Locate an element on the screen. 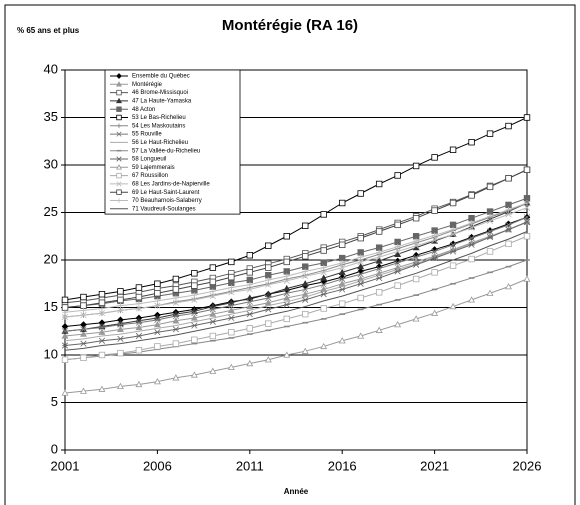  legend-label: 48 Acton is located at coordinates (143, 110).